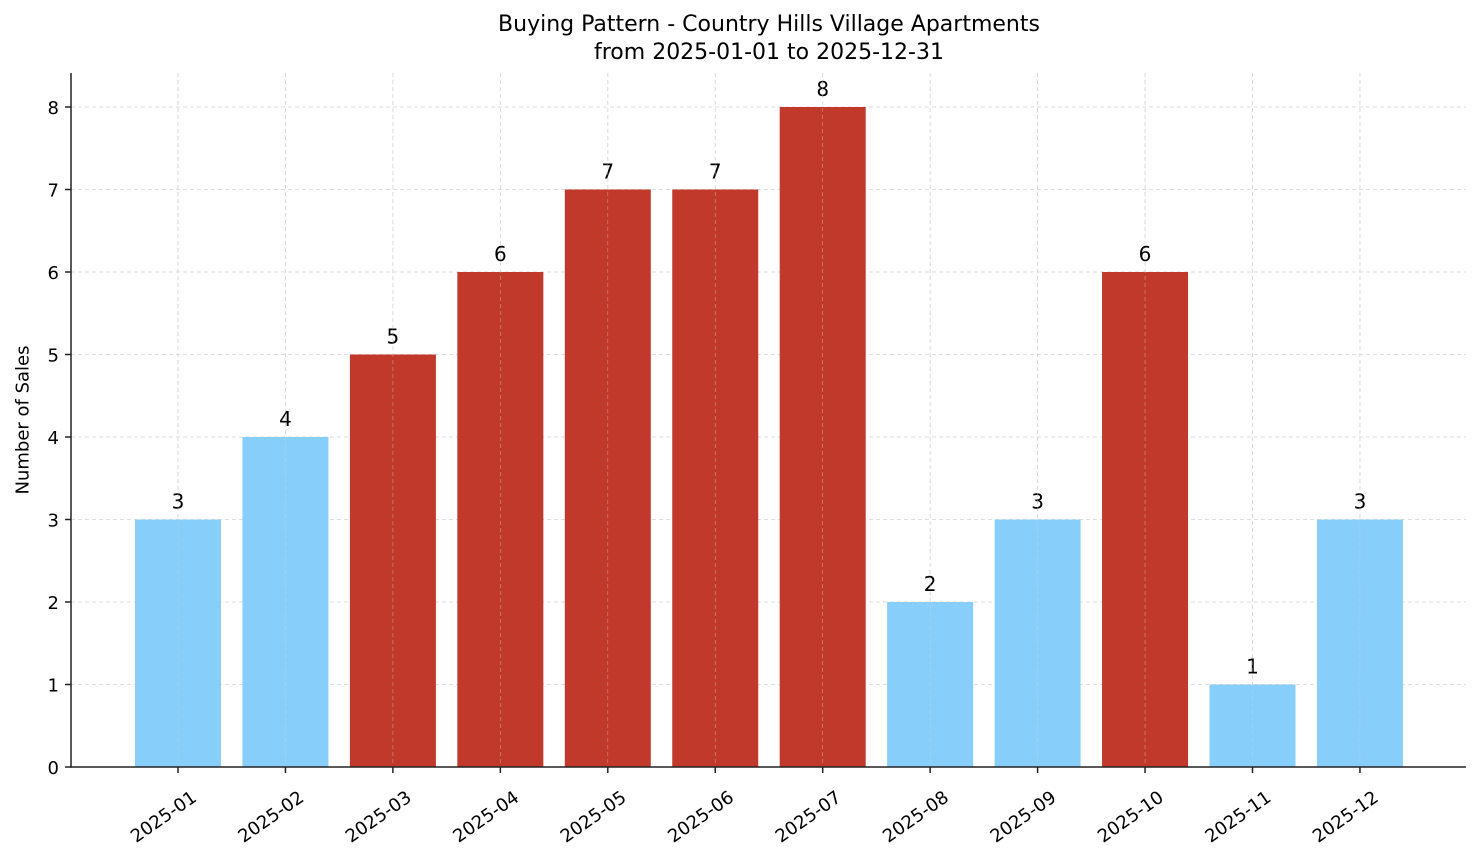  I want to click on x-tick-label: 2025-11, so click(1238, 817).